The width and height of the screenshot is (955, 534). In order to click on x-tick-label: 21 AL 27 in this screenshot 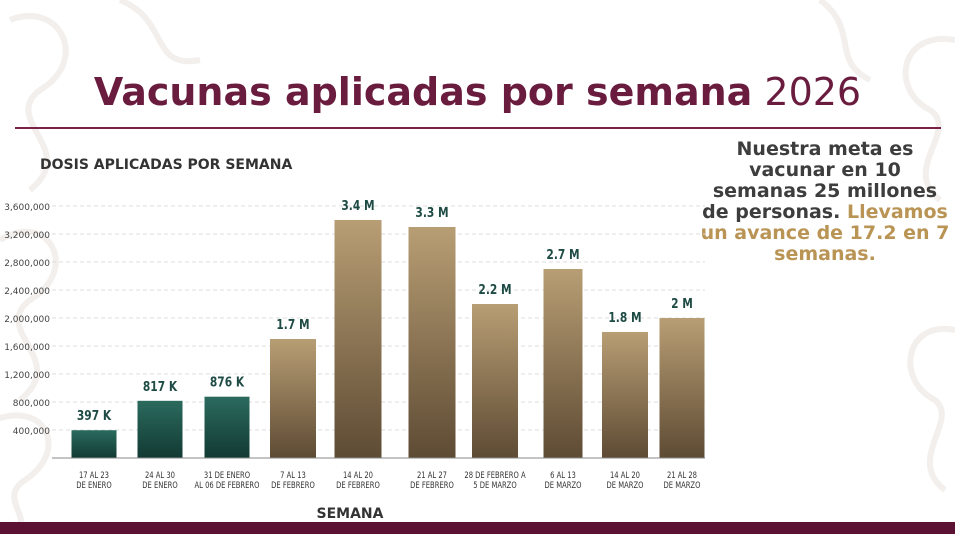, I will do `click(432, 475)`.